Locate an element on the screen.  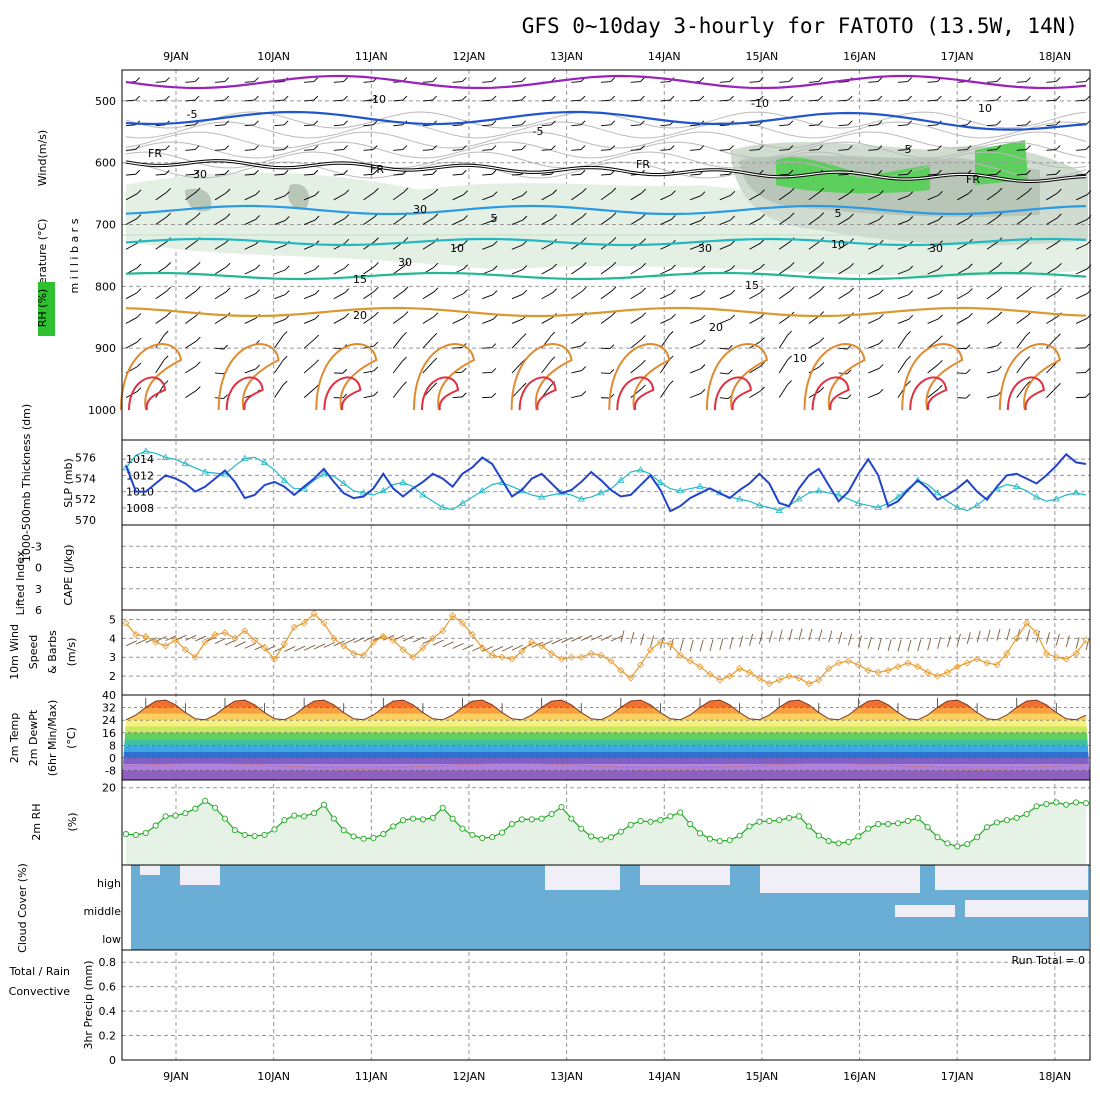
slp-series-line is located at coordinates (606, 482).